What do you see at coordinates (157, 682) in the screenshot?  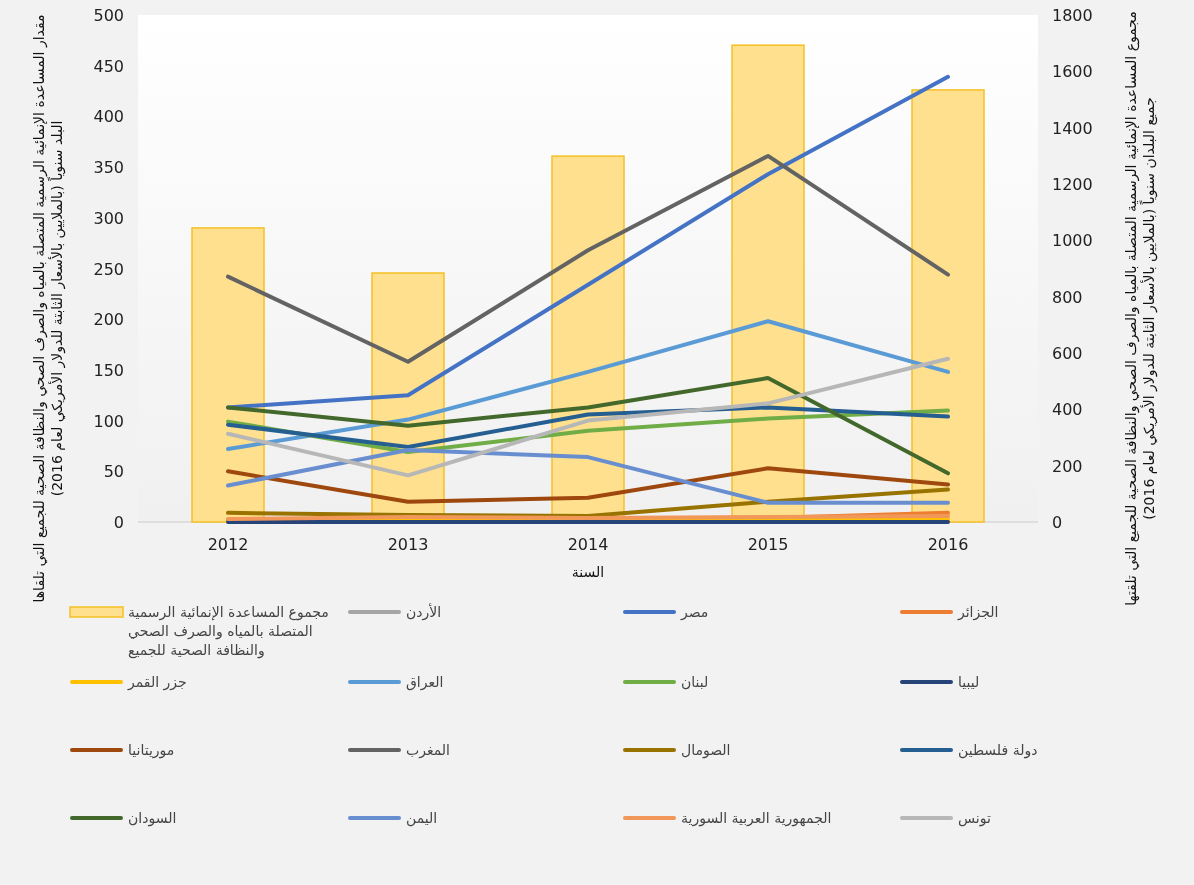 I see `legend-label: جزر القمر` at bounding box center [157, 682].